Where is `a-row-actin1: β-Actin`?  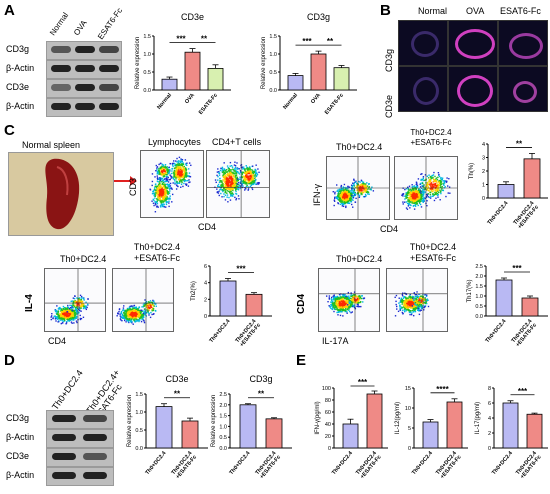
a-row-actin1: β-Actin is located at coordinates (20, 68).